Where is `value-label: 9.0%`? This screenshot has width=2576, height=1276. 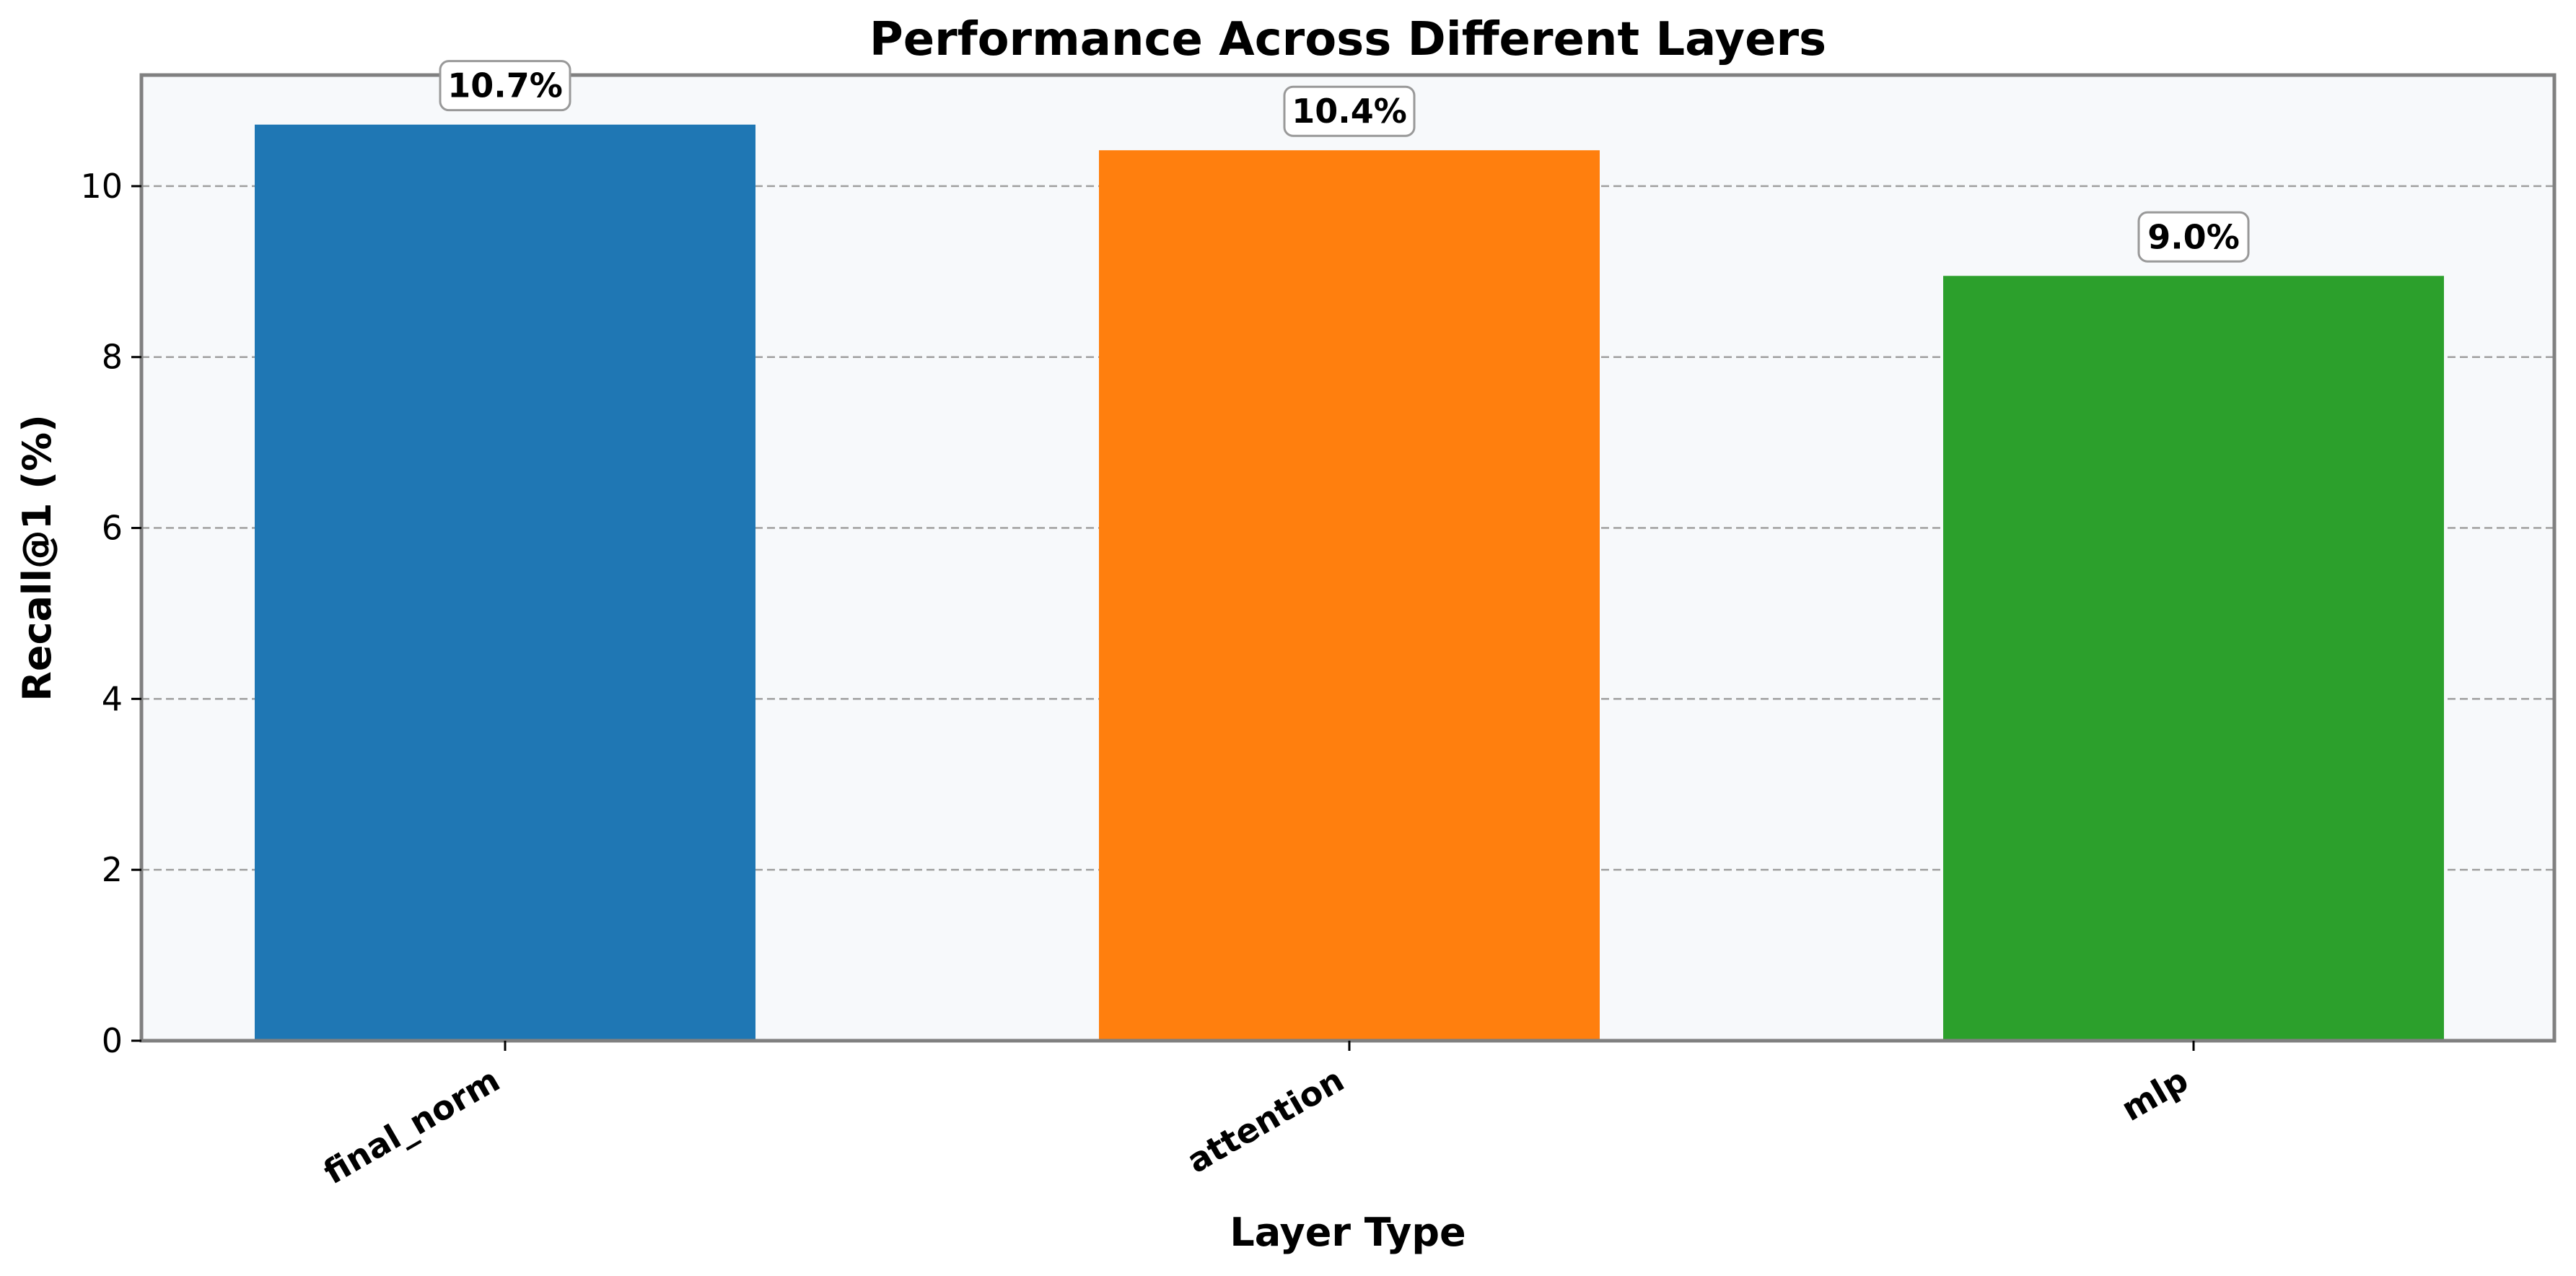
value-label: 9.0% is located at coordinates (2193, 236).